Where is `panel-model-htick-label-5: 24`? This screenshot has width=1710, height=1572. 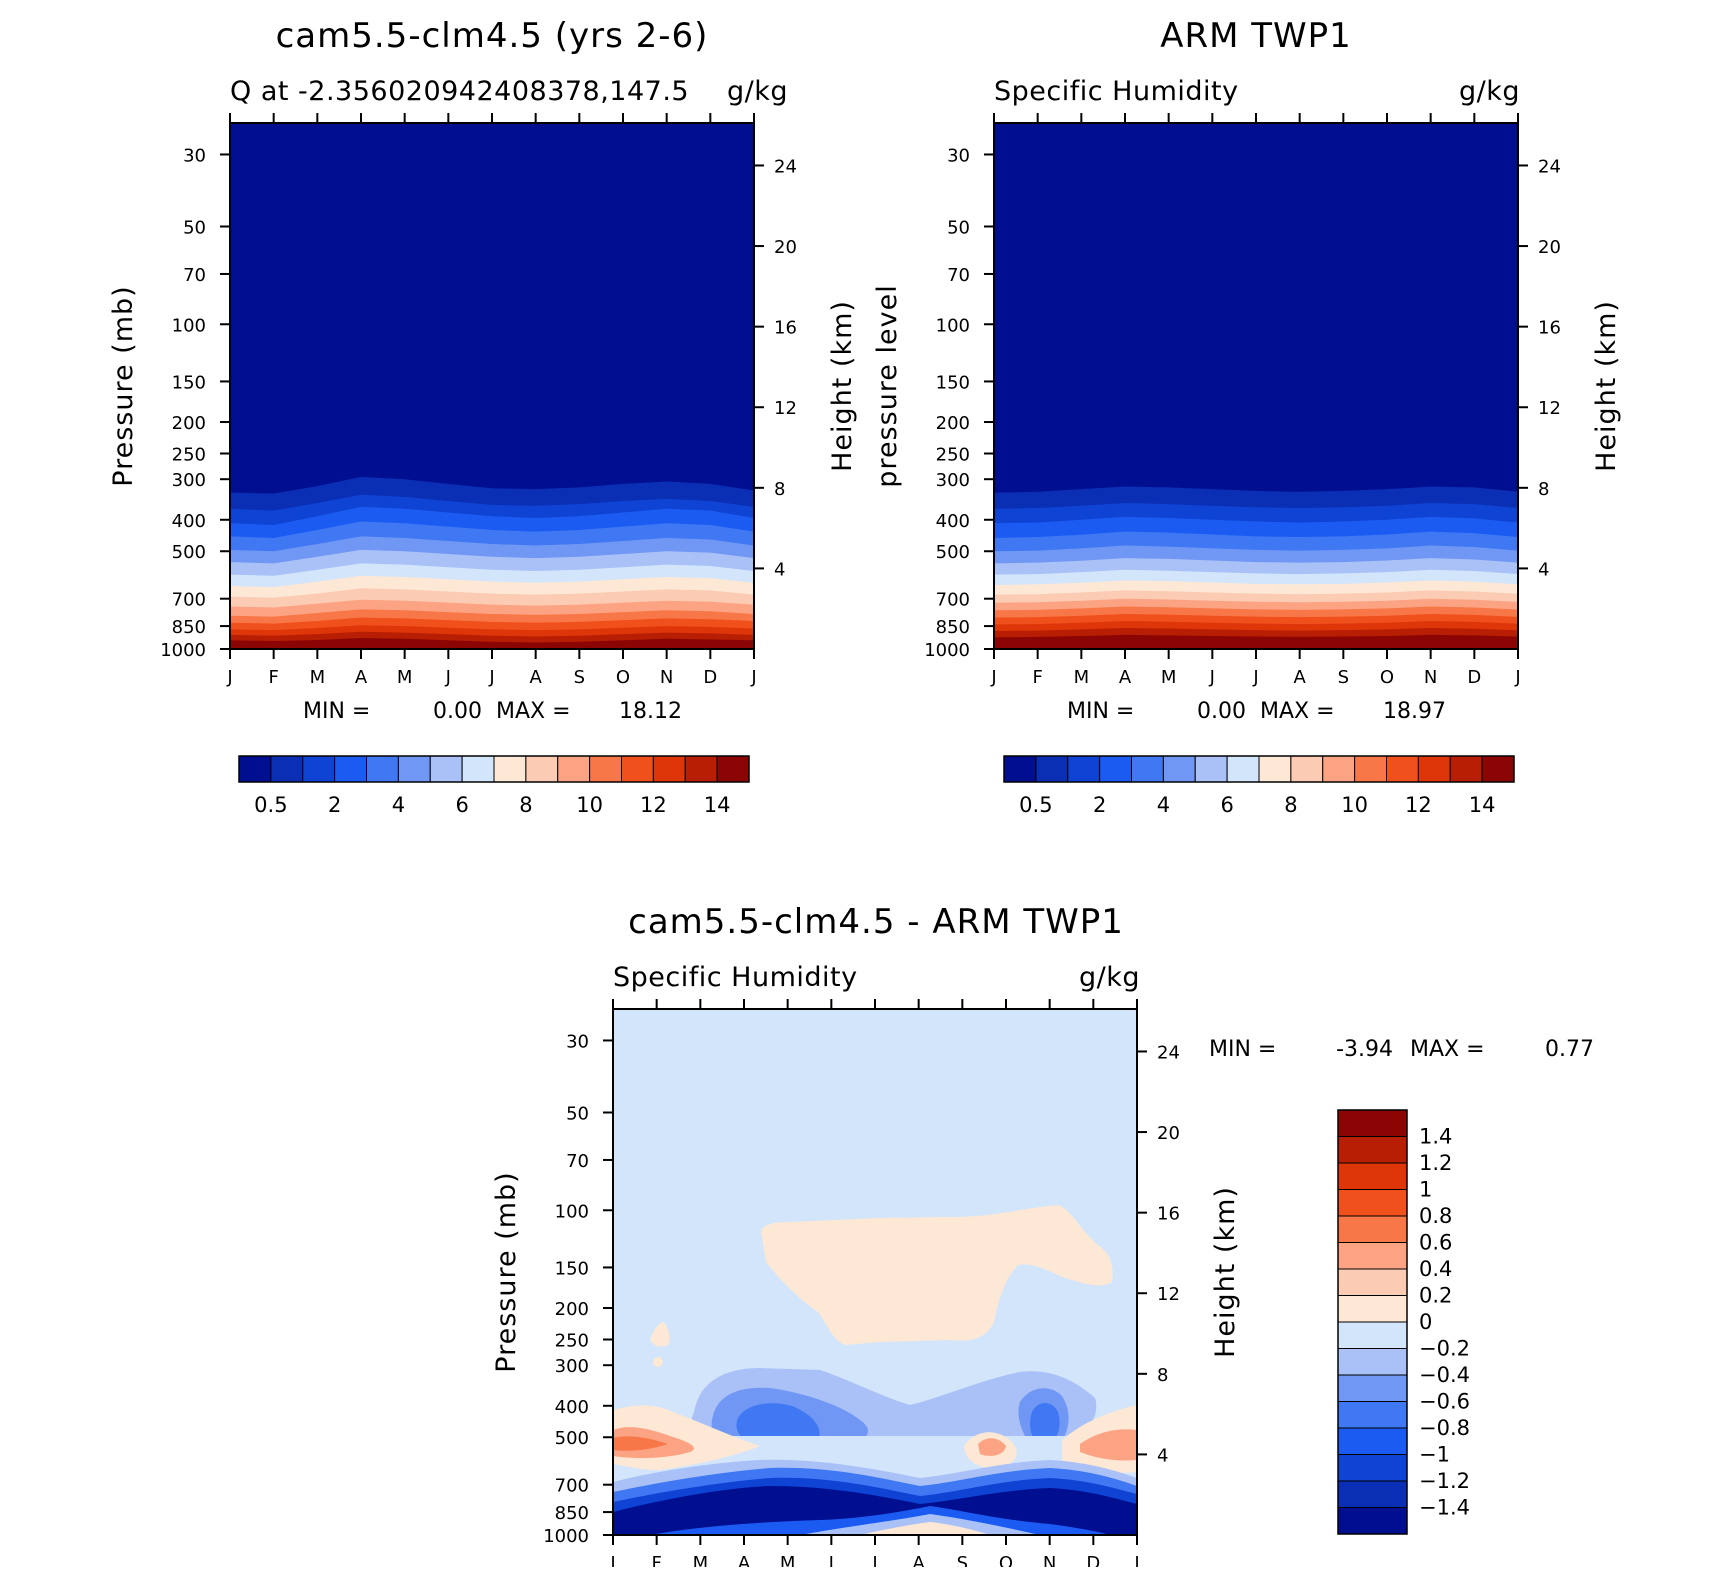 panel-model-htick-label-5: 24 is located at coordinates (785, 166).